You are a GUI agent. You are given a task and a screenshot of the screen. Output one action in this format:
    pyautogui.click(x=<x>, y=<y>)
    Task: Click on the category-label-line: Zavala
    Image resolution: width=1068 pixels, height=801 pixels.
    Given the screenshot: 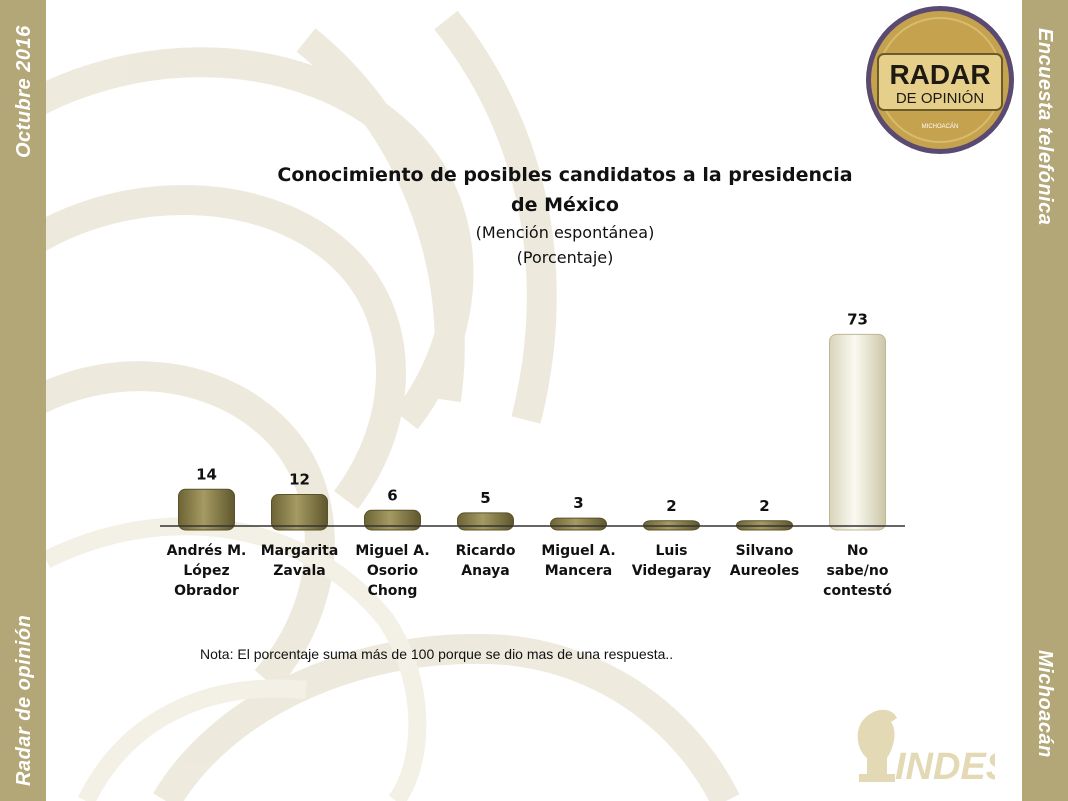 What is the action you would take?
    pyautogui.click(x=299, y=571)
    